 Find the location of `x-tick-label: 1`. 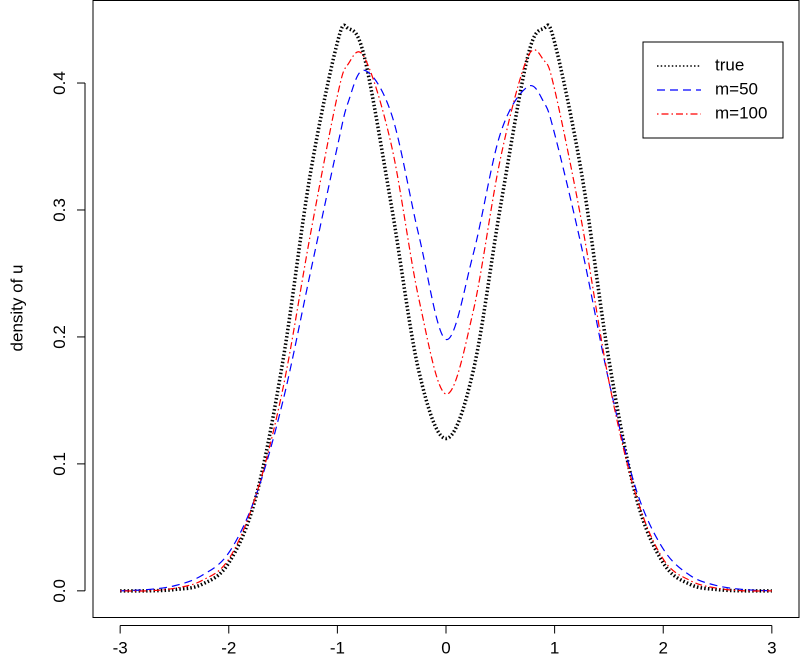

x-tick-label: 1 is located at coordinates (554, 648).